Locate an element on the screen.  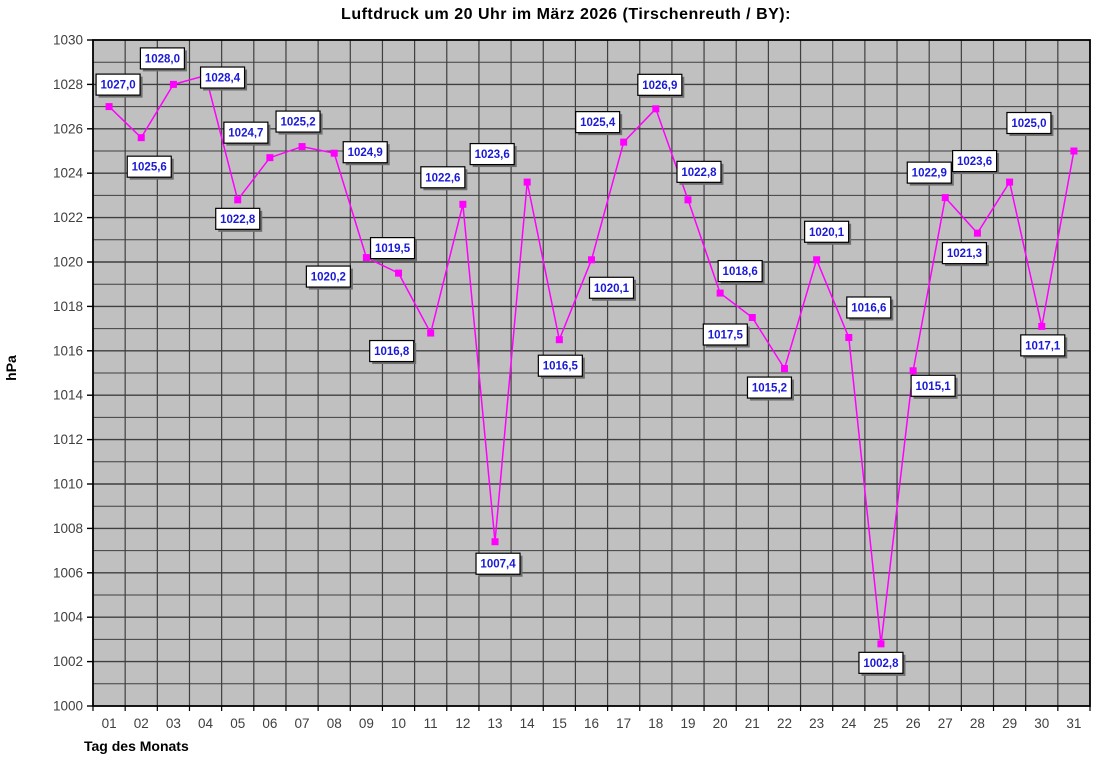
x-tick-label: 11 is located at coordinates (431, 723).